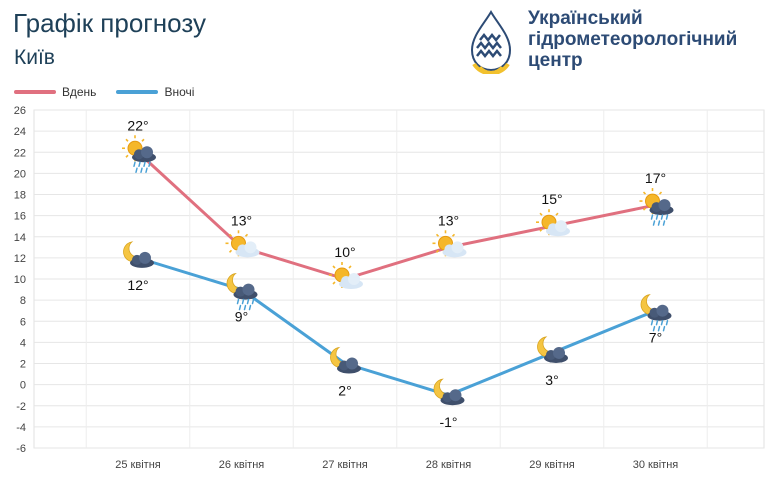 This screenshot has height=486, width=771. Describe the element at coordinates (344, 252) in the screenshot. I see `day-temp-label: 10°` at that location.